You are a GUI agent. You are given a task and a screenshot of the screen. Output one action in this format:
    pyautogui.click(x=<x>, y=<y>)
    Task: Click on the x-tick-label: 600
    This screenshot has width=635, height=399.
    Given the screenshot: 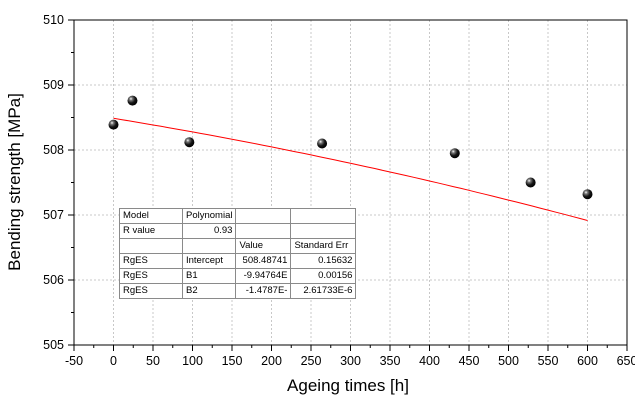 What is the action you would take?
    pyautogui.click(x=587, y=361)
    